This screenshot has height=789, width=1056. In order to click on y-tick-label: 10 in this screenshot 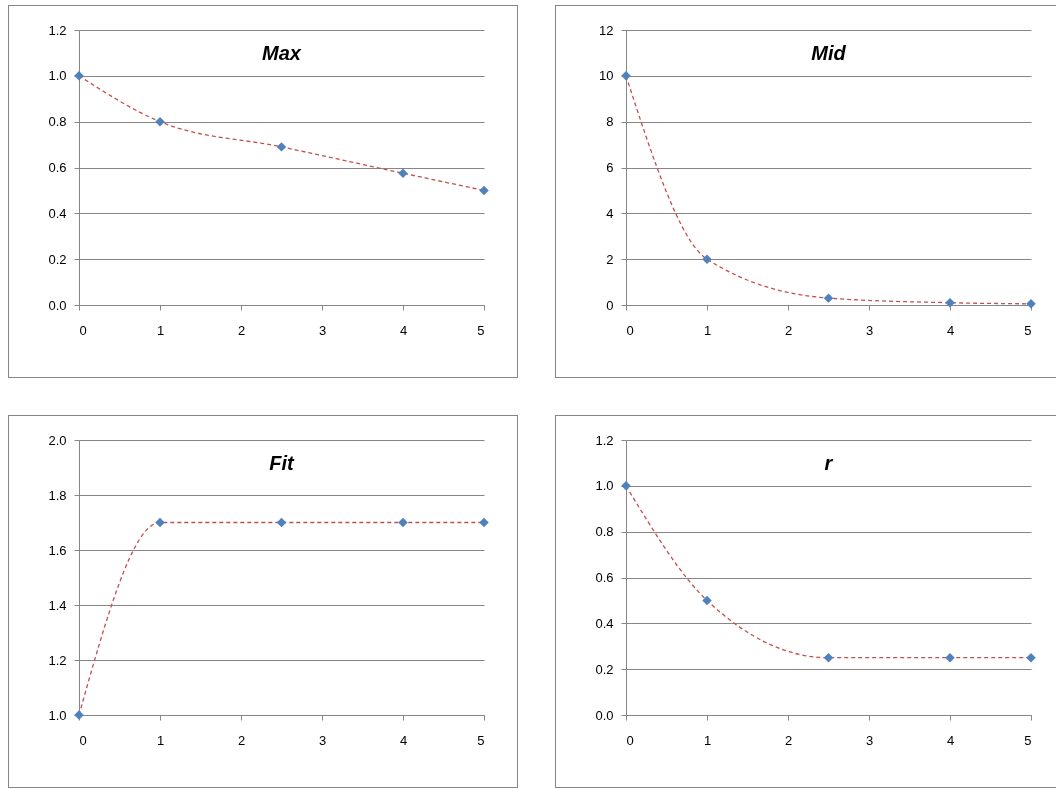, I will do `click(606, 76)`.